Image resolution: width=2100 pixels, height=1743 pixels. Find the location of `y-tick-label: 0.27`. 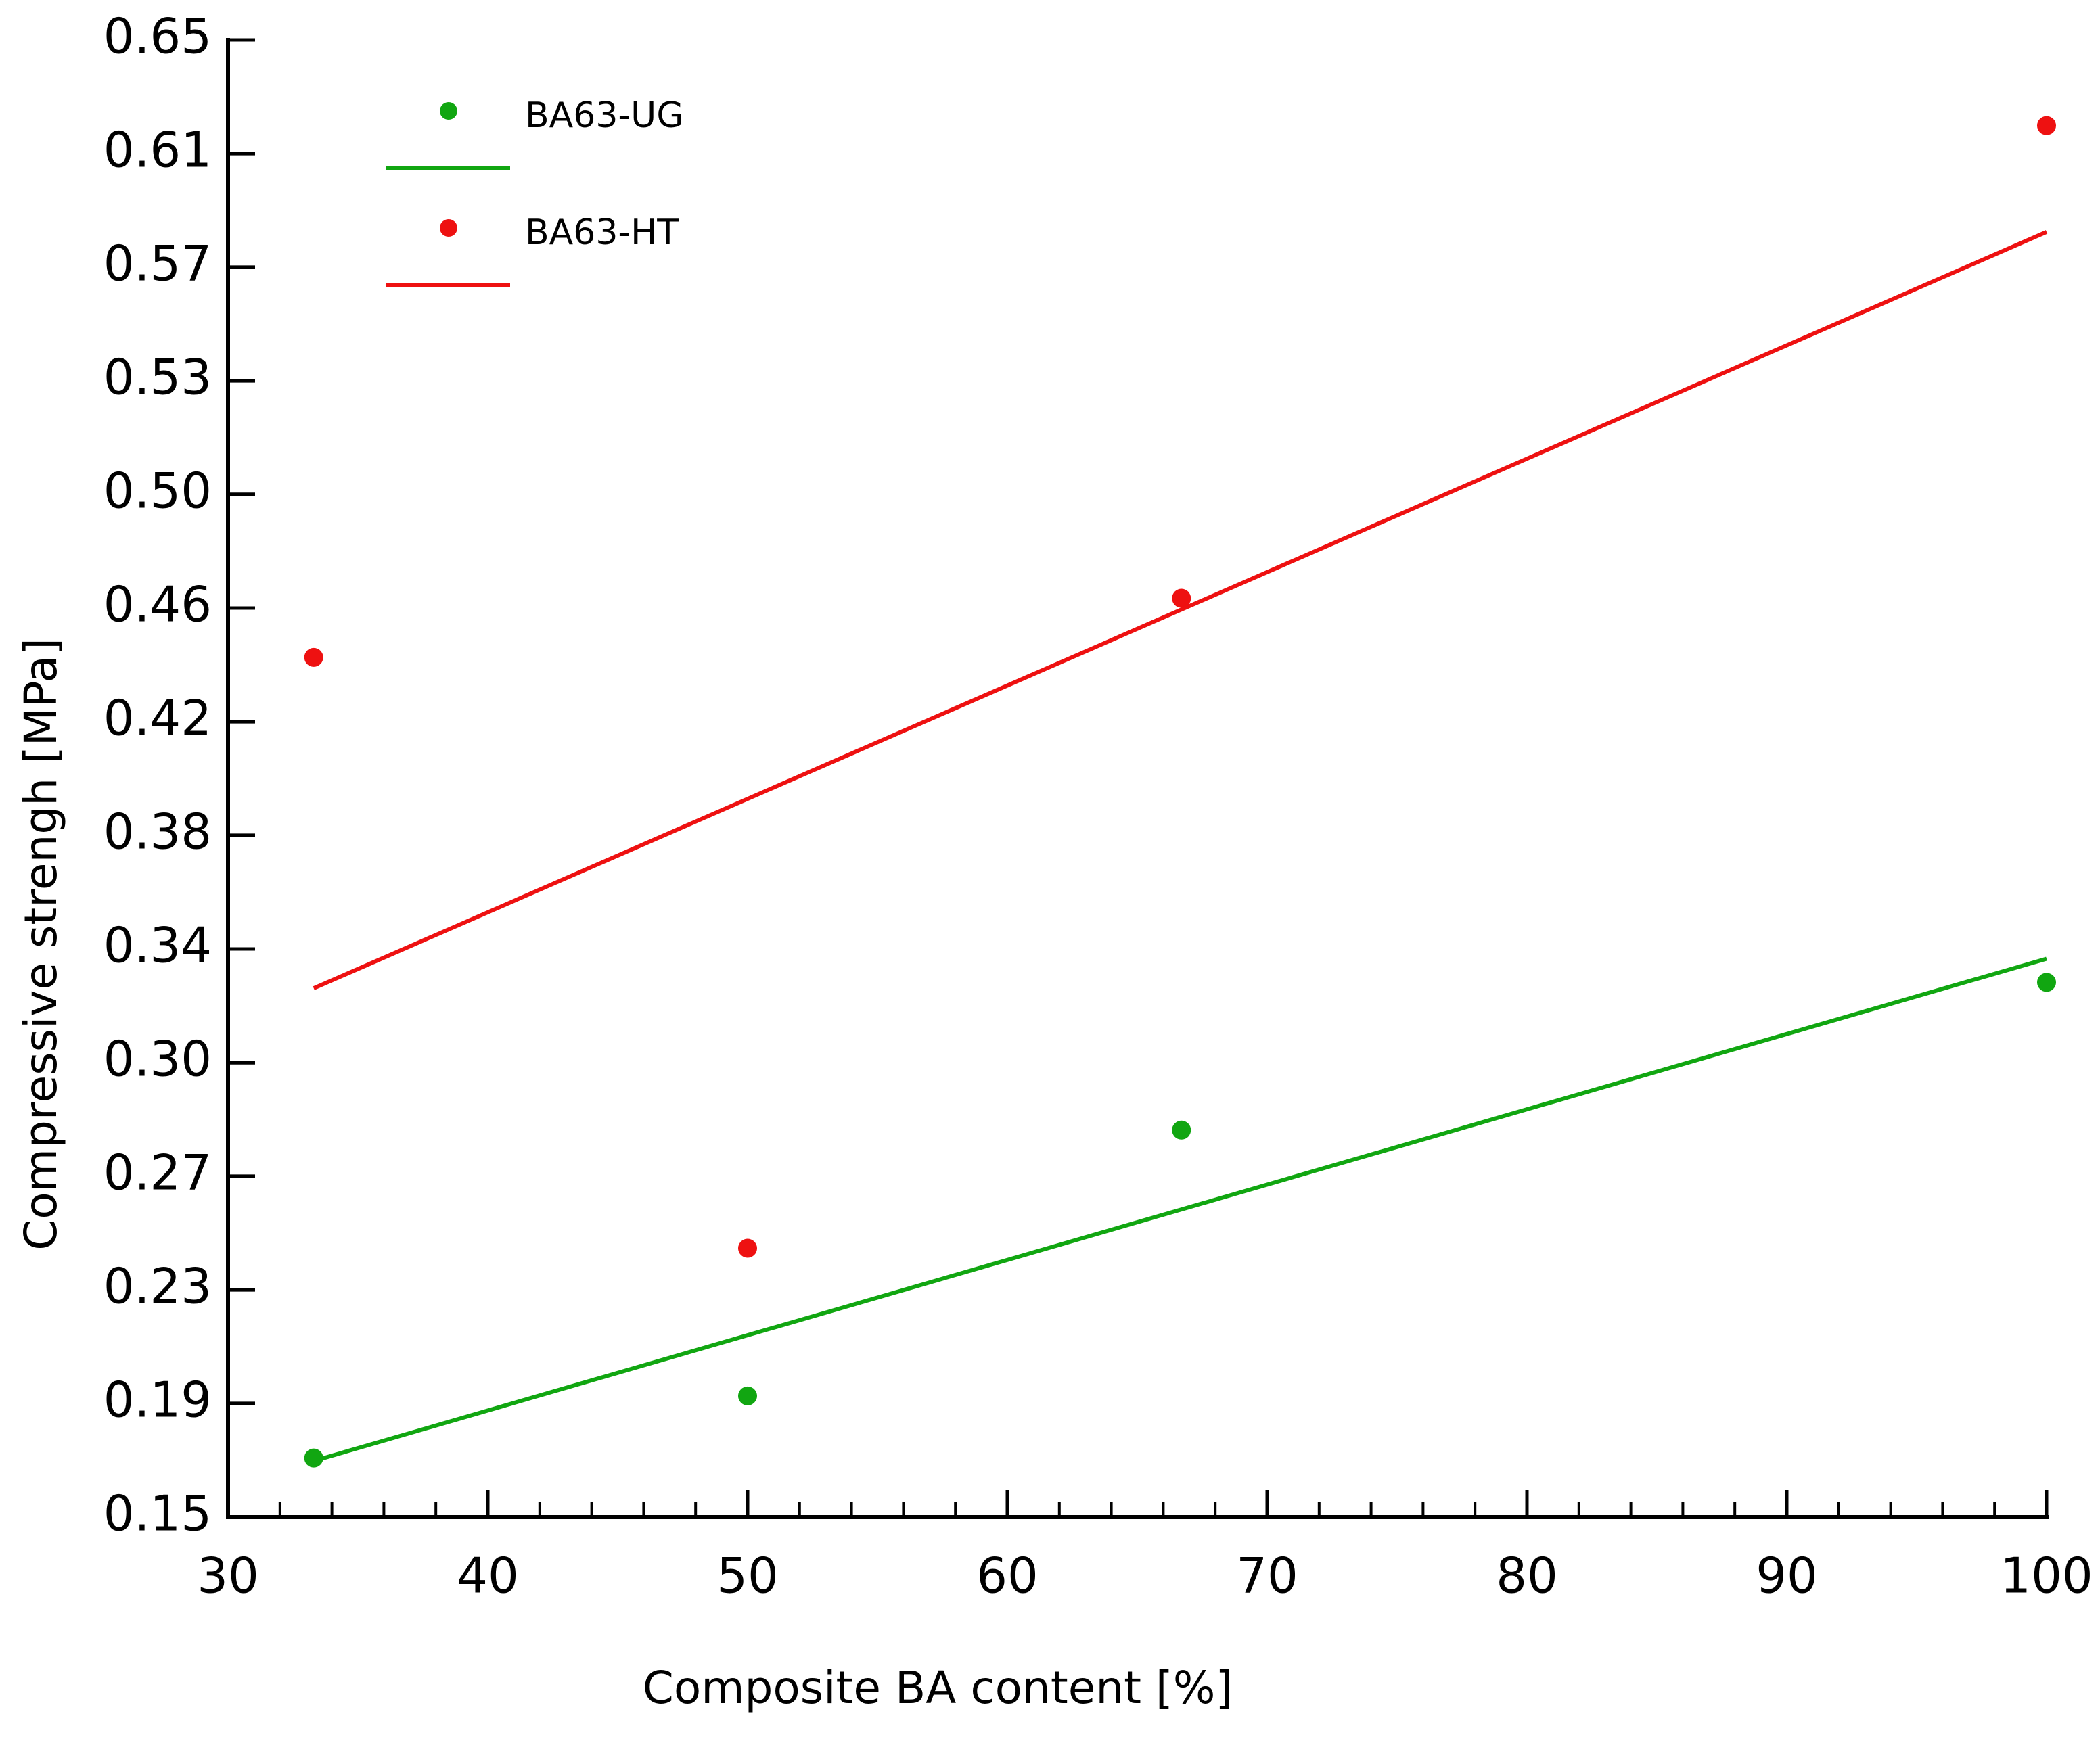

y-tick-label: 0.27 is located at coordinates (158, 1172).